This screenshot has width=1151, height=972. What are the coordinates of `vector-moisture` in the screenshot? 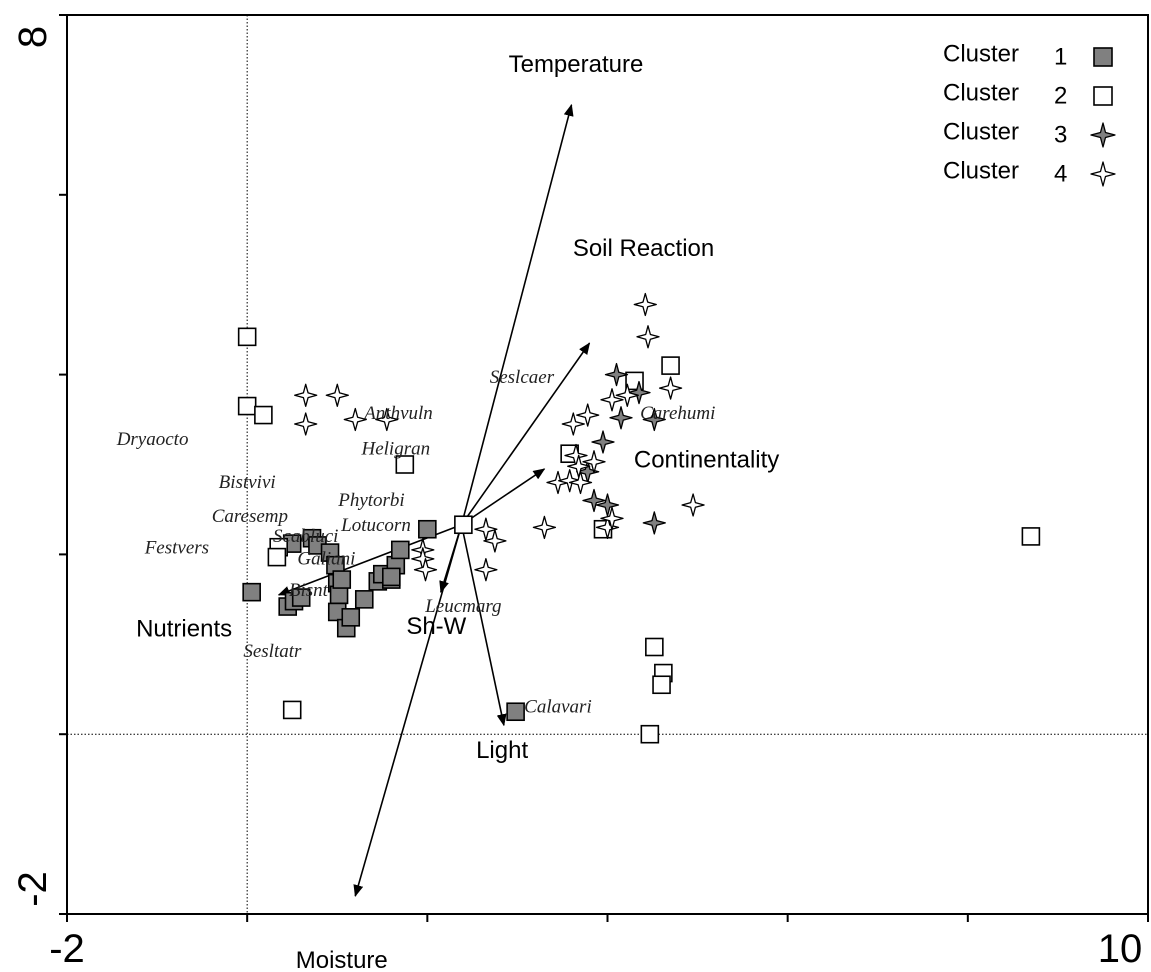 It's located at (408, 710).